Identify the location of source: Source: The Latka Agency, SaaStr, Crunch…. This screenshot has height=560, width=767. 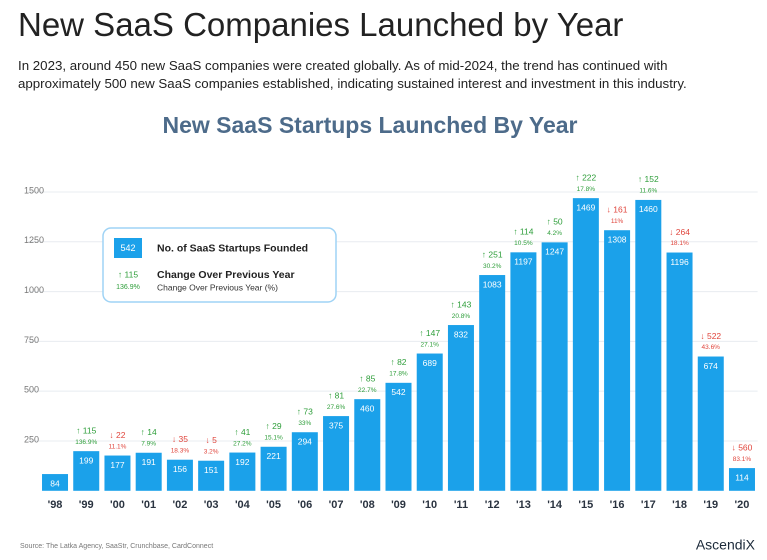
(116, 546).